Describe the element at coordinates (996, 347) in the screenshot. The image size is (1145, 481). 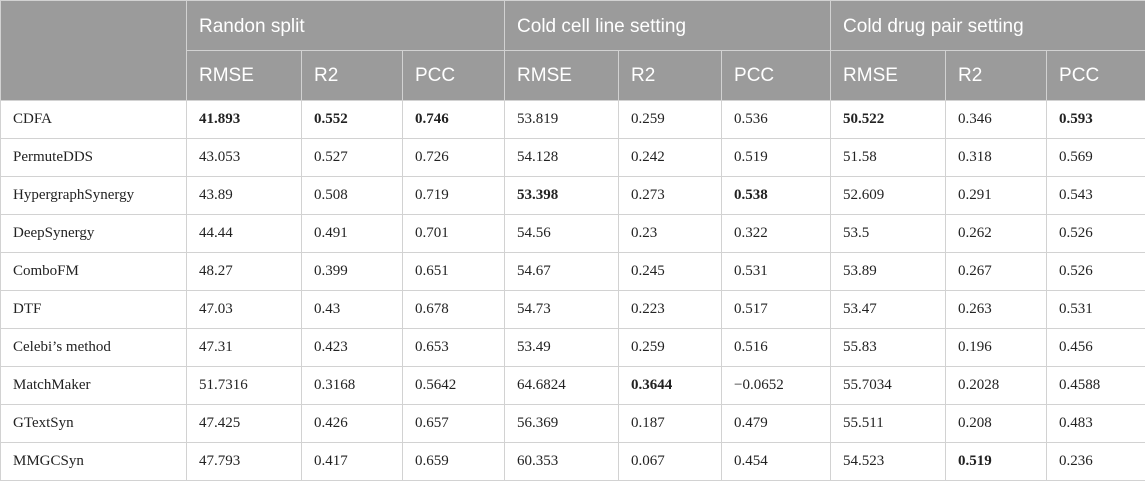
I see `value-cell: 0.196` at that location.